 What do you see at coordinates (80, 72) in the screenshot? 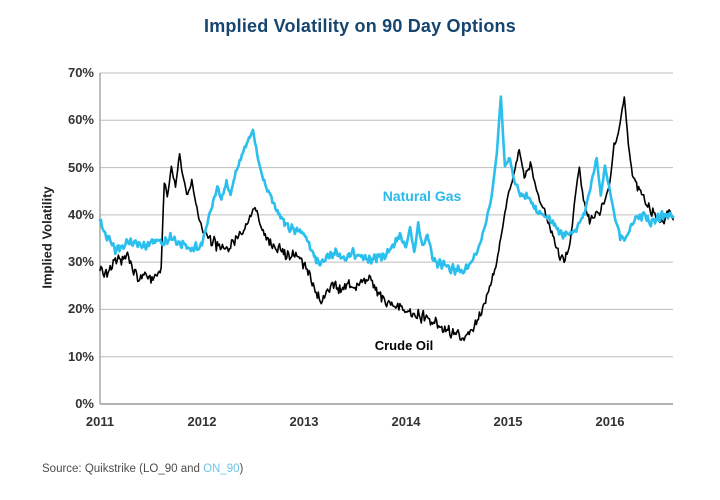
I see `y-tick-70: 70%` at bounding box center [80, 72].